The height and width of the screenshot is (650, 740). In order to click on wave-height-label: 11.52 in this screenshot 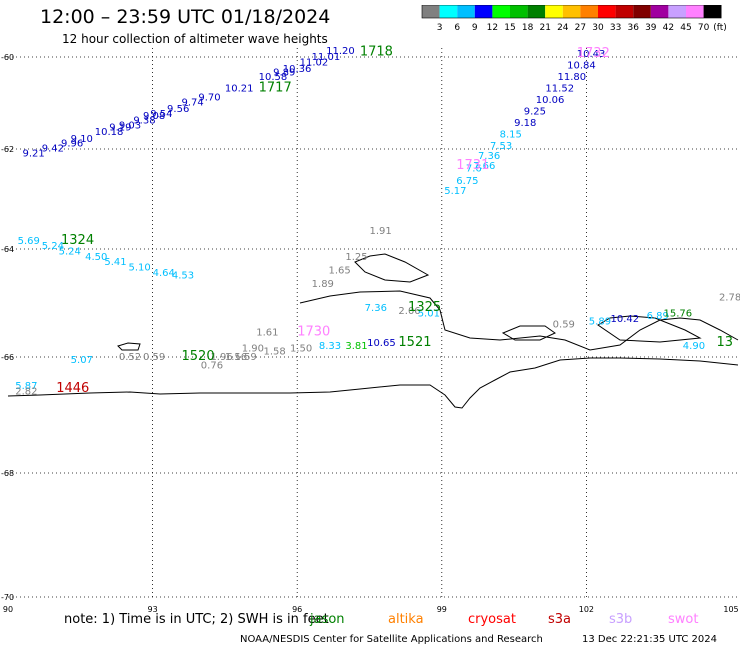, I will do `click(559, 89)`.